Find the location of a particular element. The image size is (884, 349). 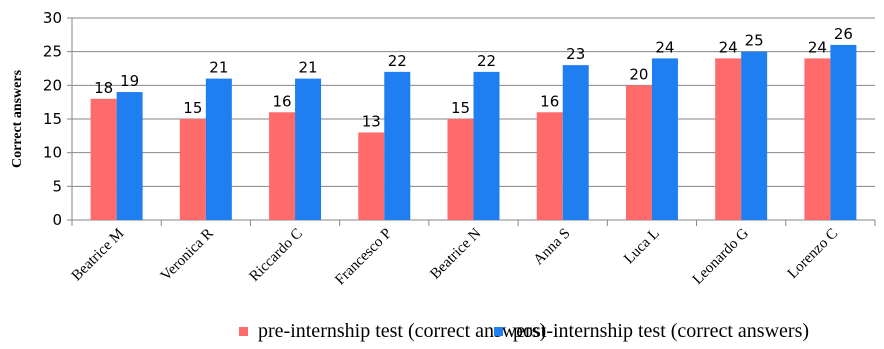

x-category-label: Beatrice N is located at coordinates (455, 253).